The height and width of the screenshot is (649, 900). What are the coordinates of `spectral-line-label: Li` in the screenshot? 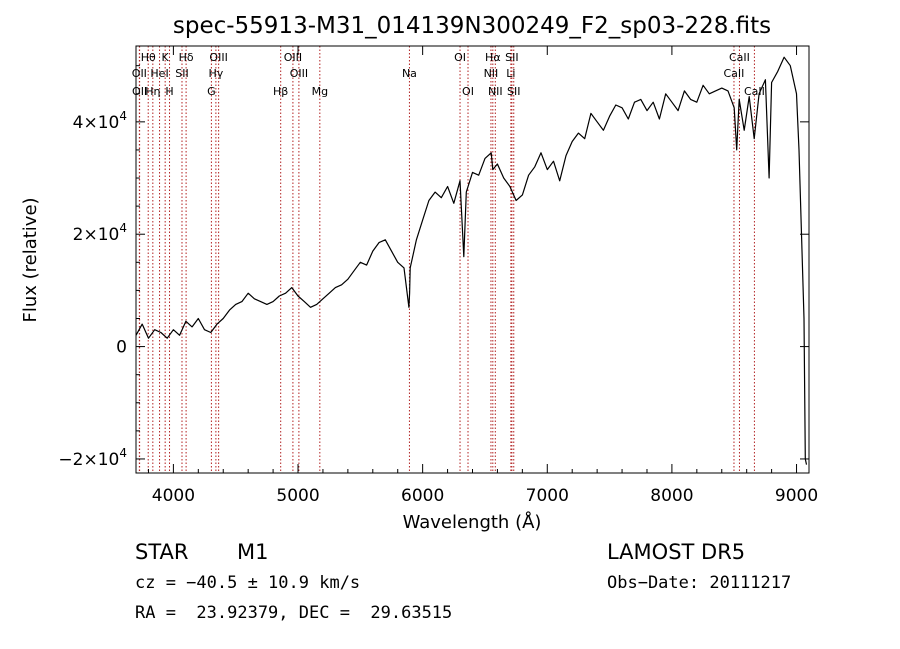 It's located at (510, 73).